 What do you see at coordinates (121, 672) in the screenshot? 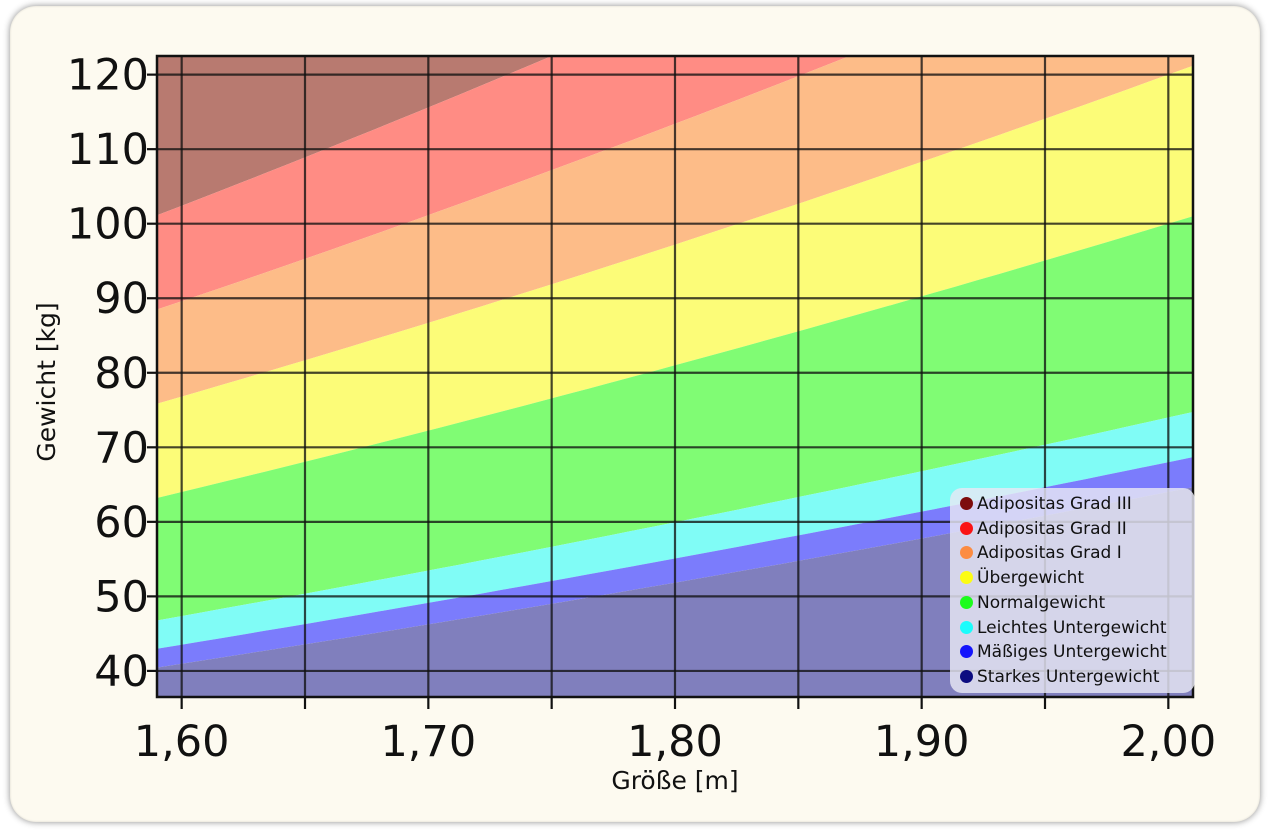
I see `y-tick-label: 40` at bounding box center [121, 672].